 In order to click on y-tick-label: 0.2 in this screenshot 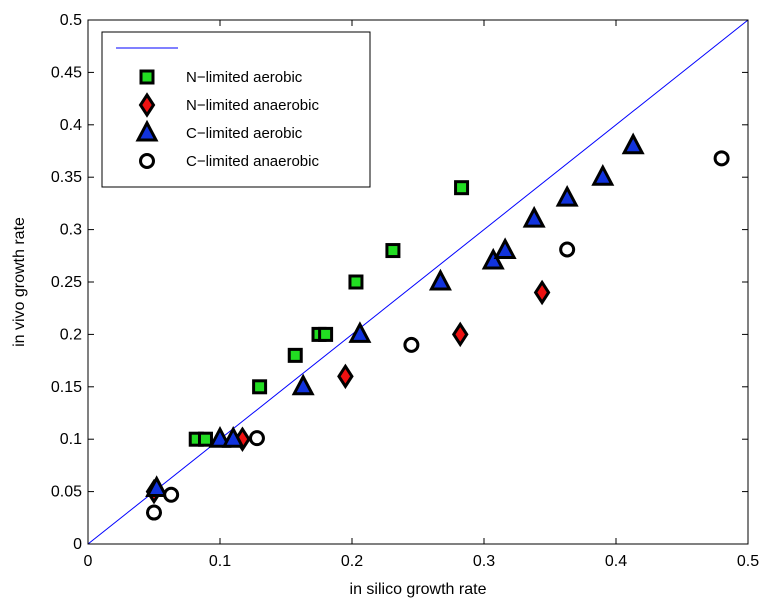, I will do `click(71, 334)`.